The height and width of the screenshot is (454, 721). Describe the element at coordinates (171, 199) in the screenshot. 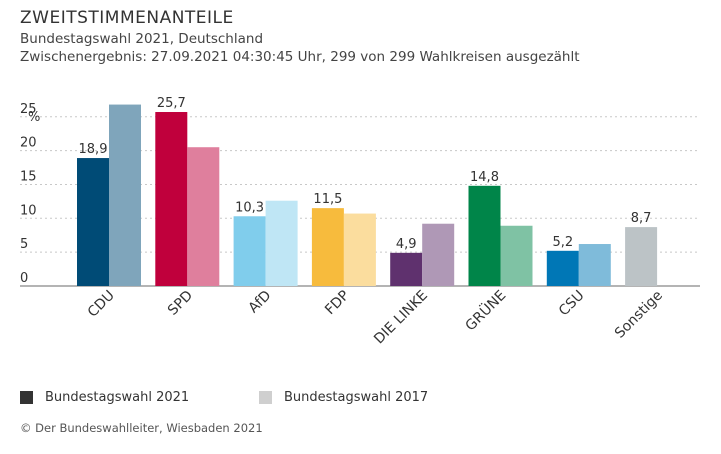

I see `bar-2021-spd` at that location.